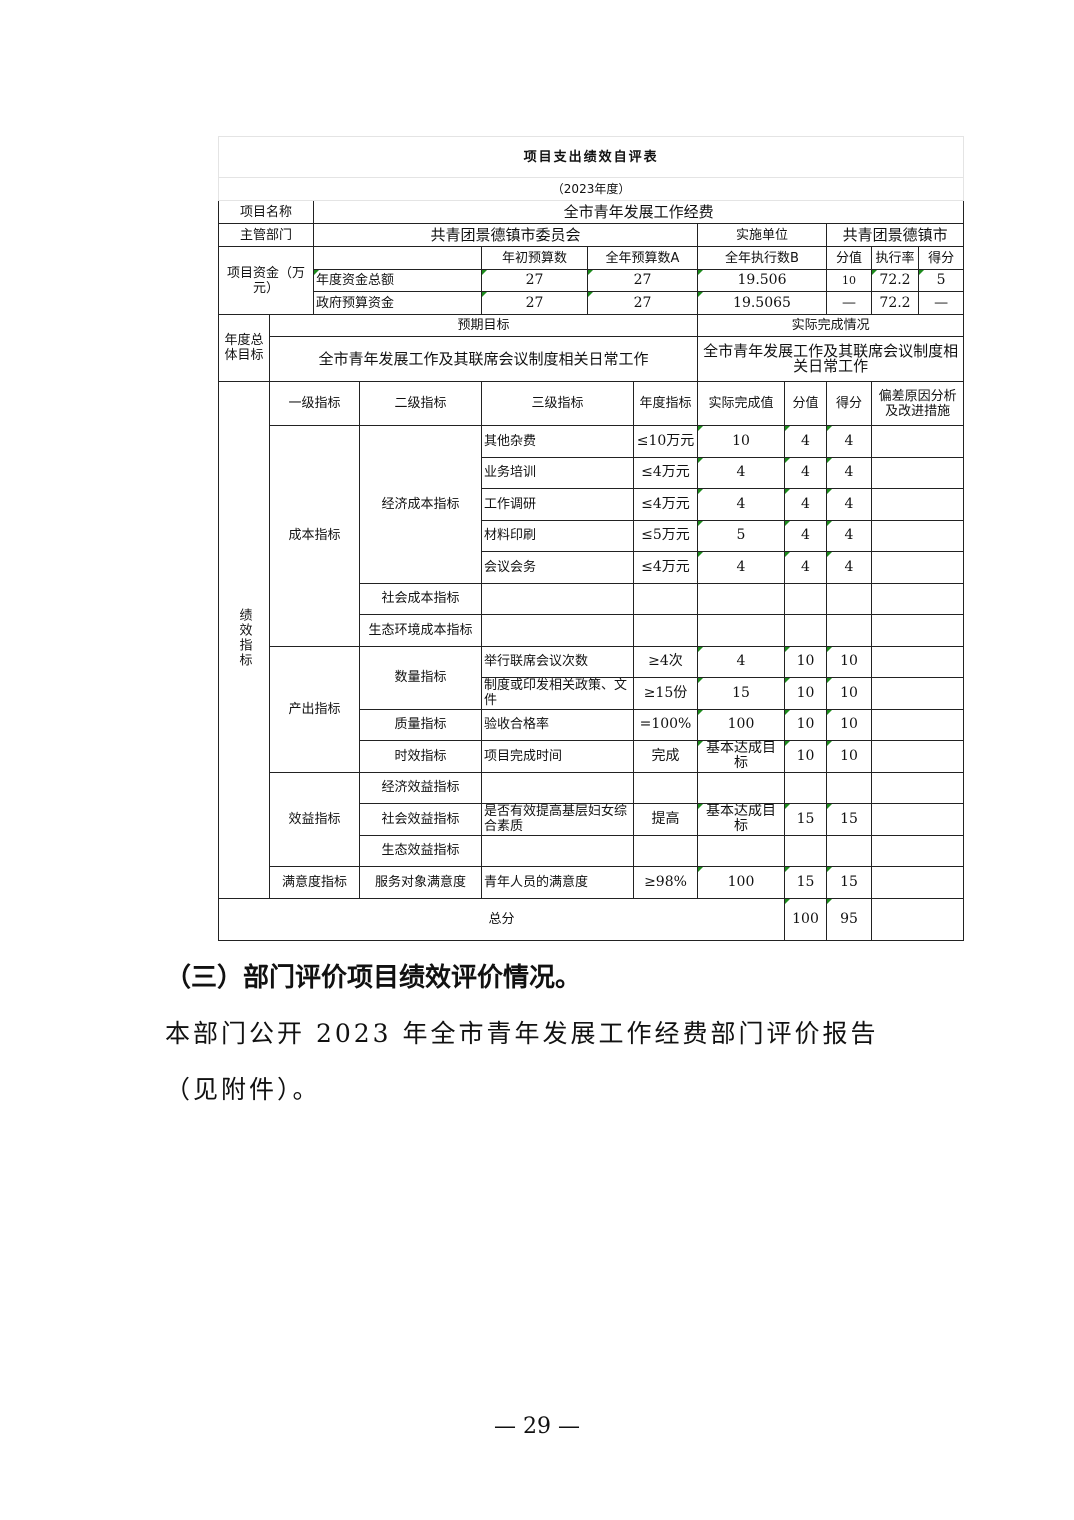 Image resolution: width=1074 pixels, height=1520 pixels. What do you see at coordinates (314, 819) in the screenshot?
I see `level1-indicator: 效益指标` at bounding box center [314, 819].